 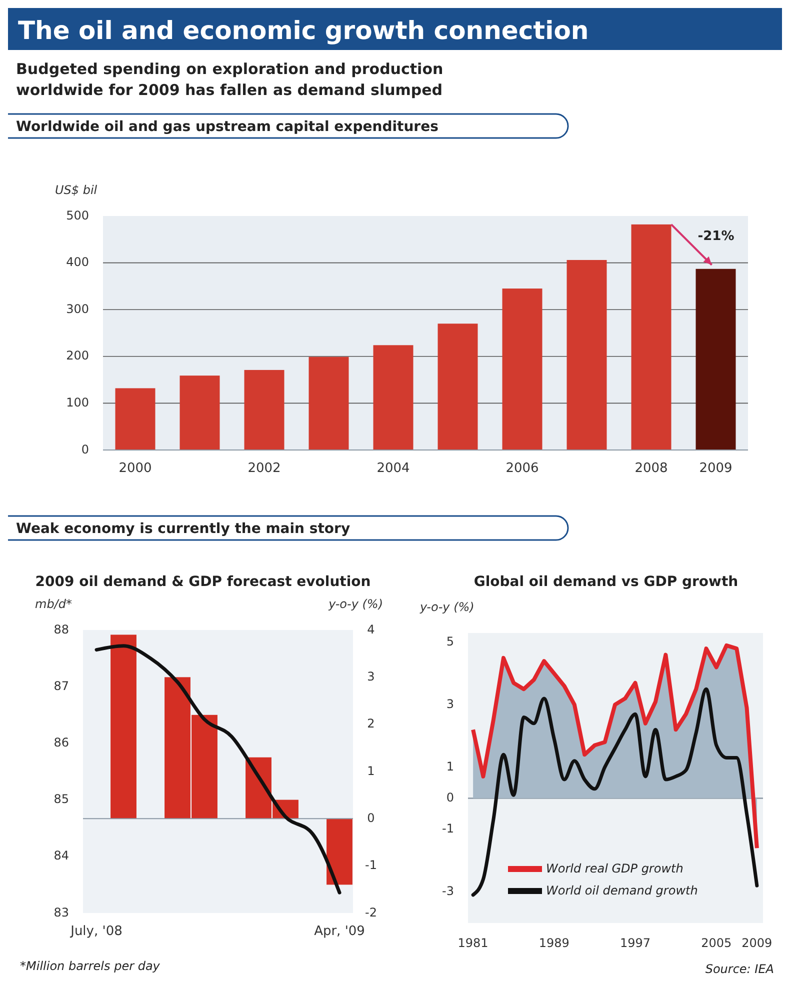 I want to click on y-tick-label: -1, so click(x=448, y=829).